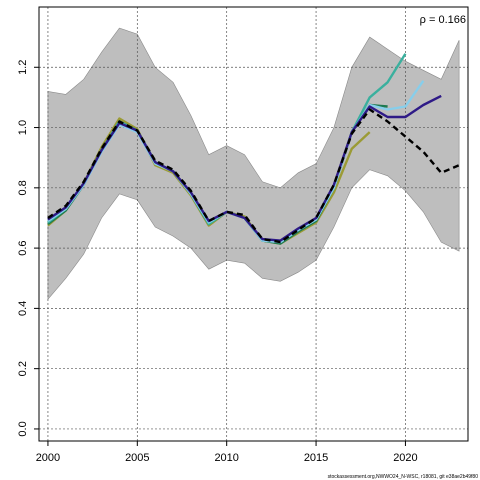 This screenshot has width=480, height=480. What do you see at coordinates (23, 127) in the screenshot?
I see `y-tick-label: 1.0` at bounding box center [23, 127].